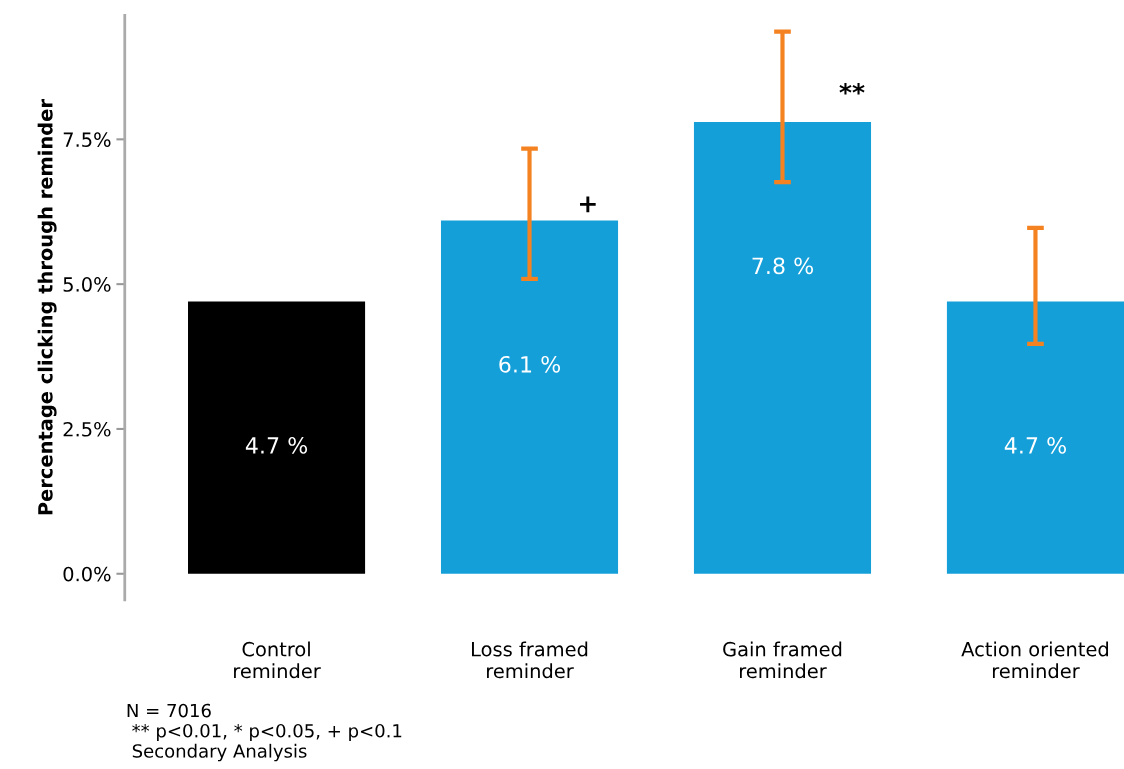 This screenshot has height=769, width=1124. Describe the element at coordinates (87, 139) in the screenshot. I see `y-tick-label: 7.5%` at that location.